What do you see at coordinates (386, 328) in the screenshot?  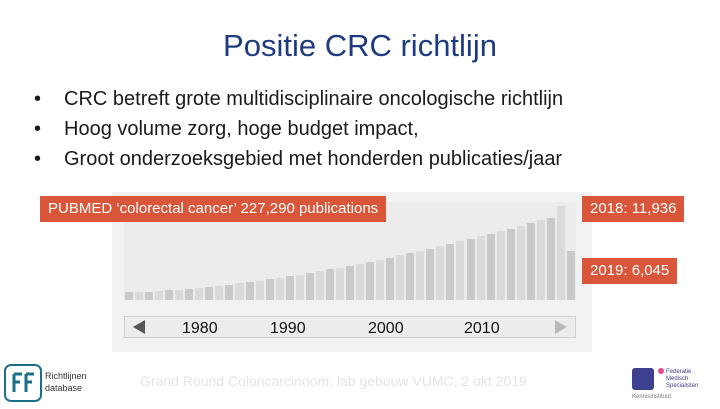 I see `year-label: 2000` at bounding box center [386, 328].